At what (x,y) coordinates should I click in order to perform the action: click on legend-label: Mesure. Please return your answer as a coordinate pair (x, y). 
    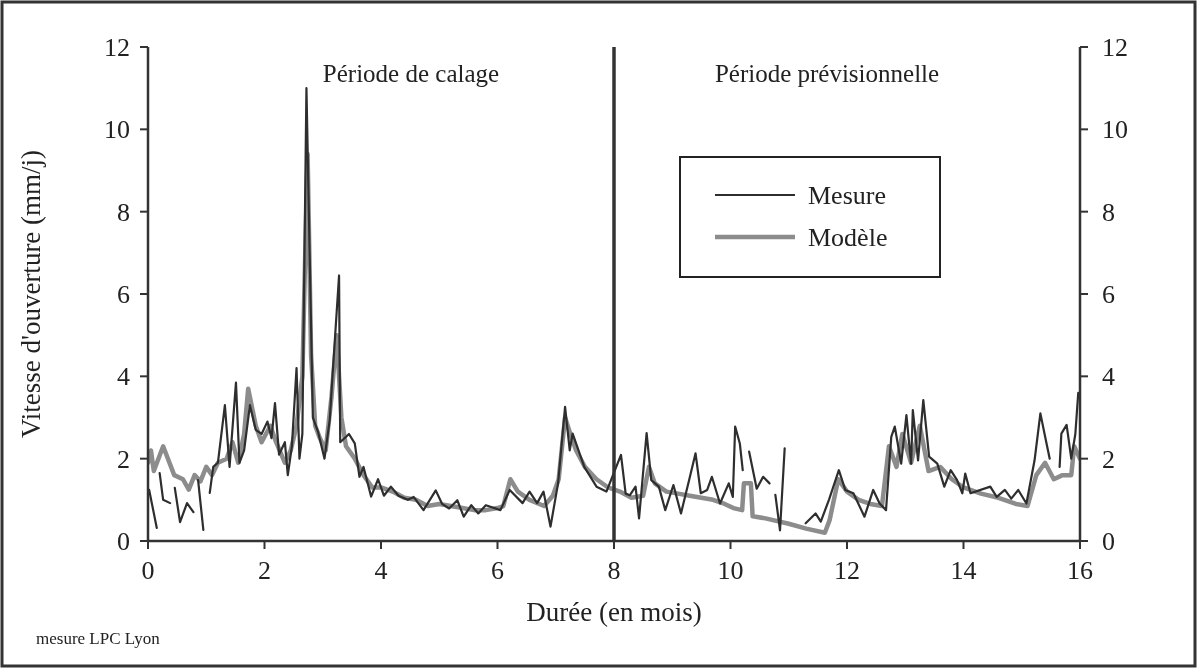
    Looking at the image, I should click on (847, 195).